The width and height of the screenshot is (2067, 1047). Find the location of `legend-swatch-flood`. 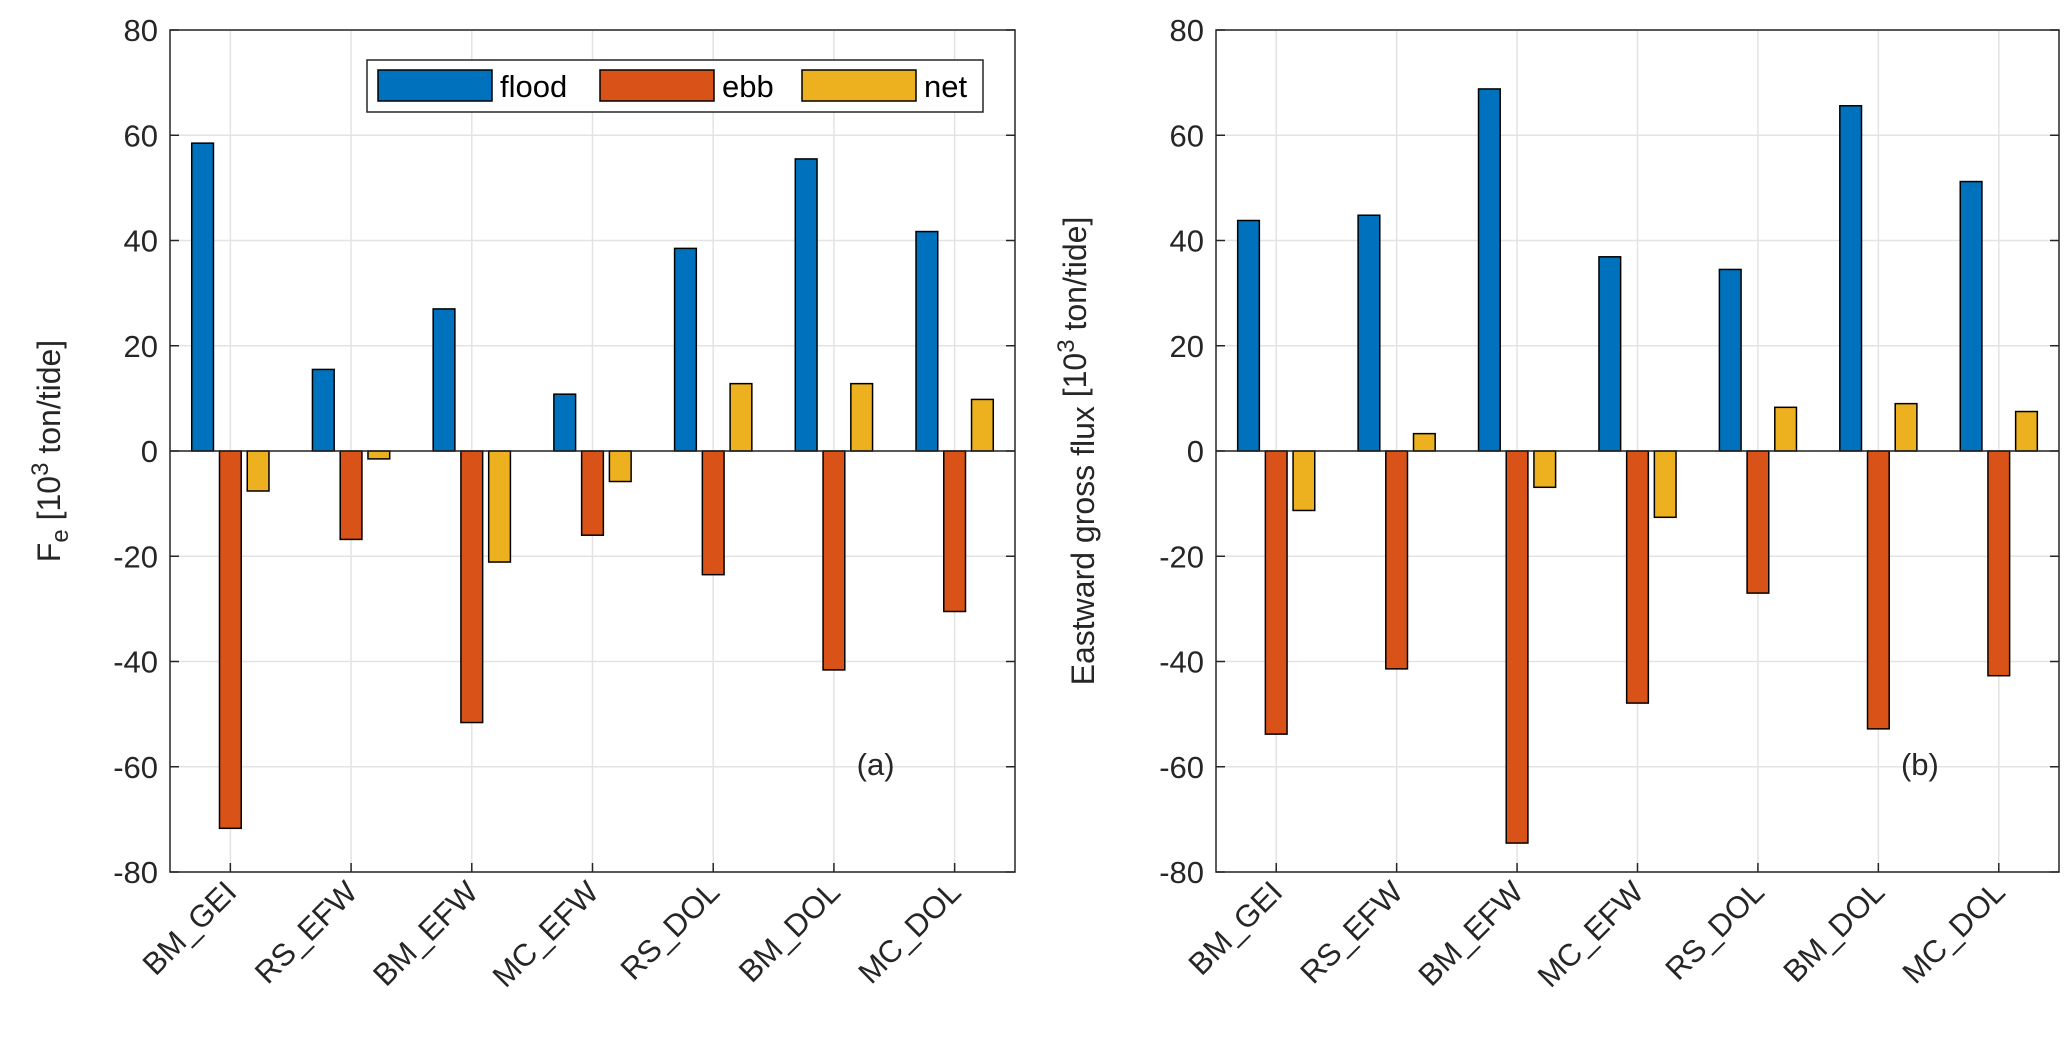

legend-swatch-flood is located at coordinates (435, 85).